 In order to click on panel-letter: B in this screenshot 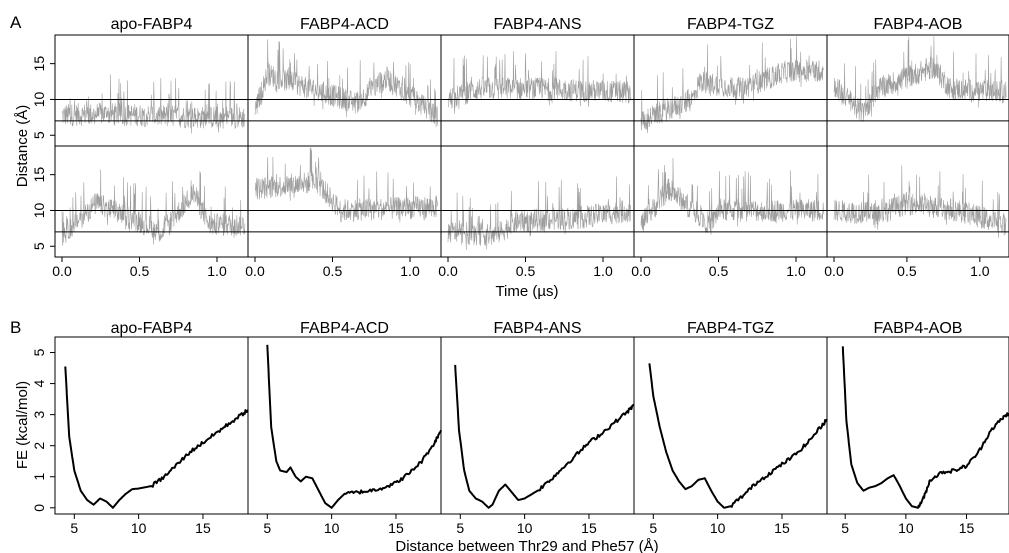, I will do `click(15, 327)`.